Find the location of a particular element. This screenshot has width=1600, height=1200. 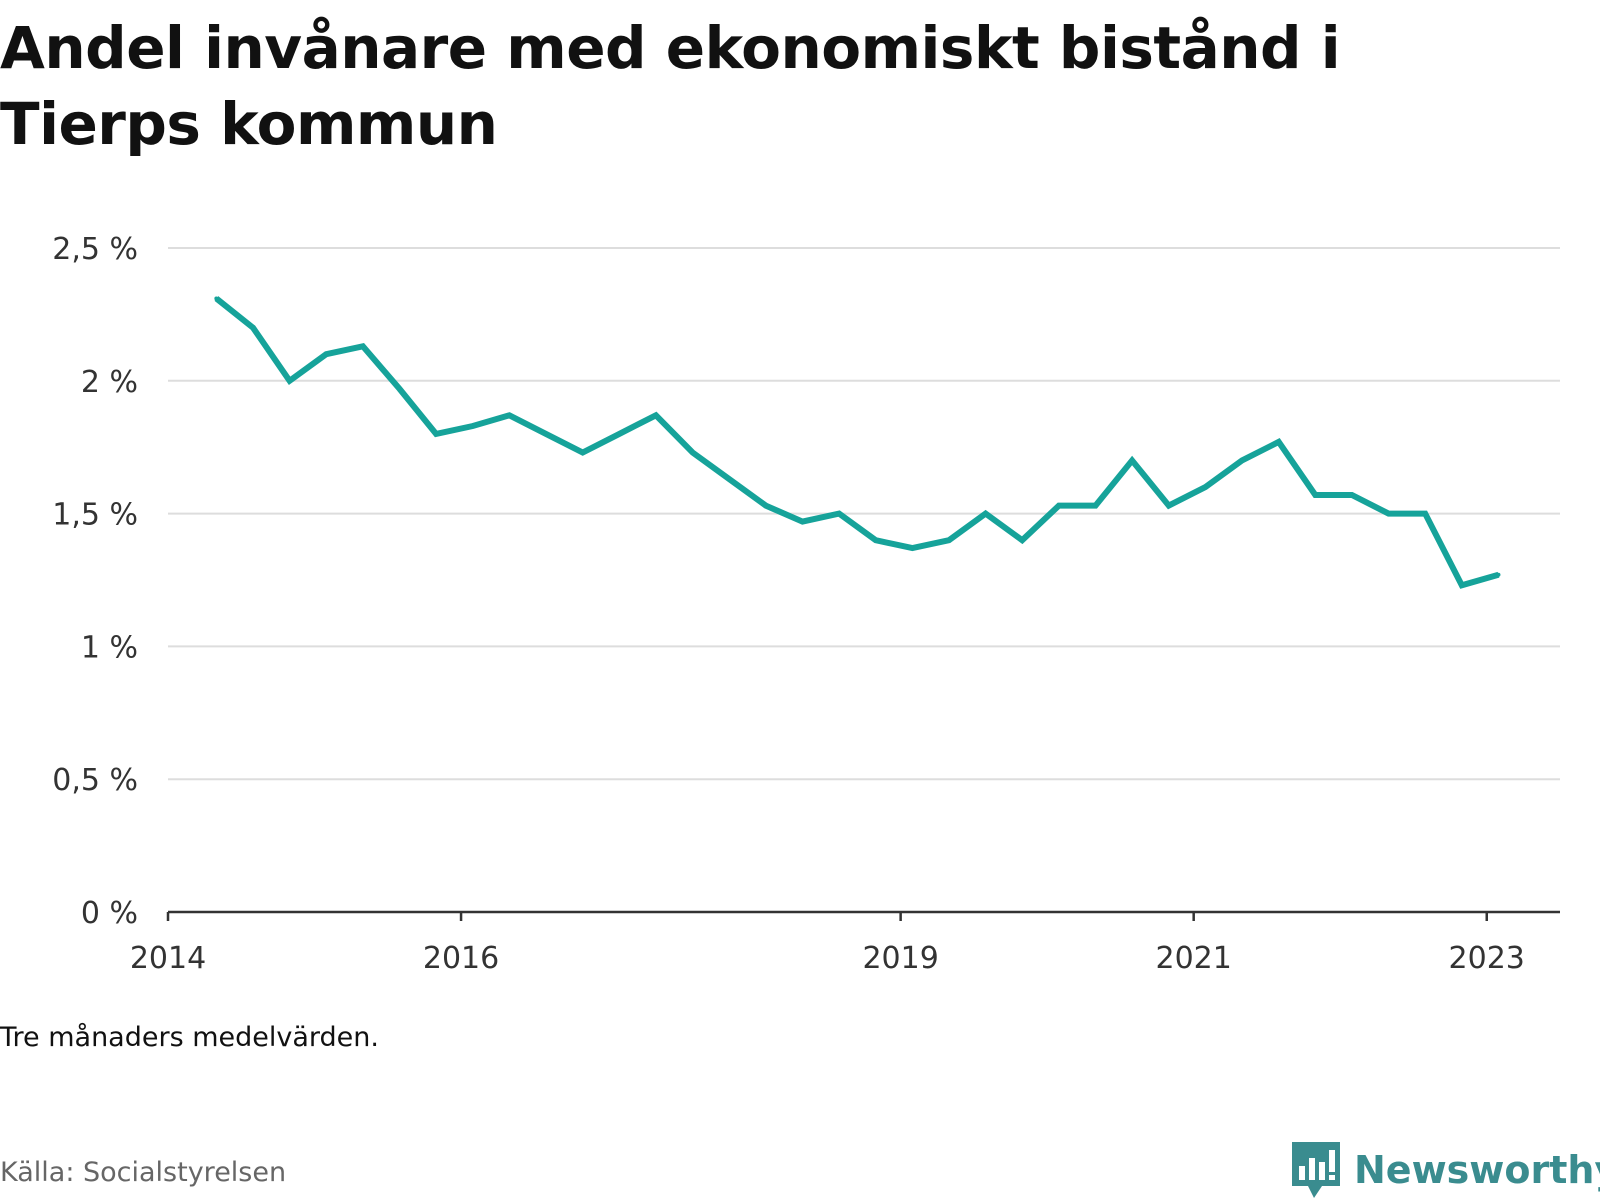

bar-chart-speech-bubble-icon is located at coordinates (1316, 1170).